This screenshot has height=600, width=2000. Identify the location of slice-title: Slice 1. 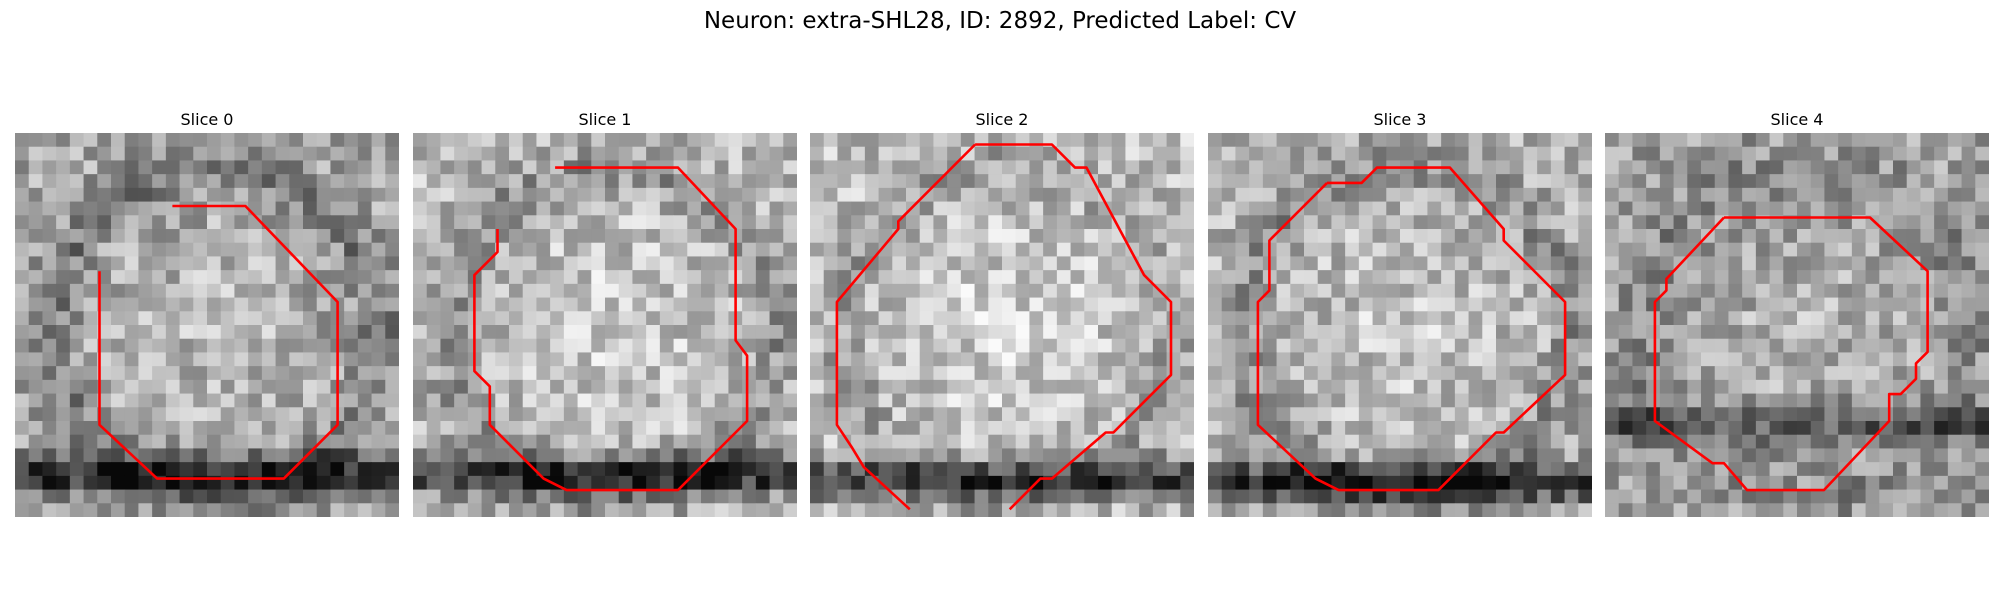
(605, 119).